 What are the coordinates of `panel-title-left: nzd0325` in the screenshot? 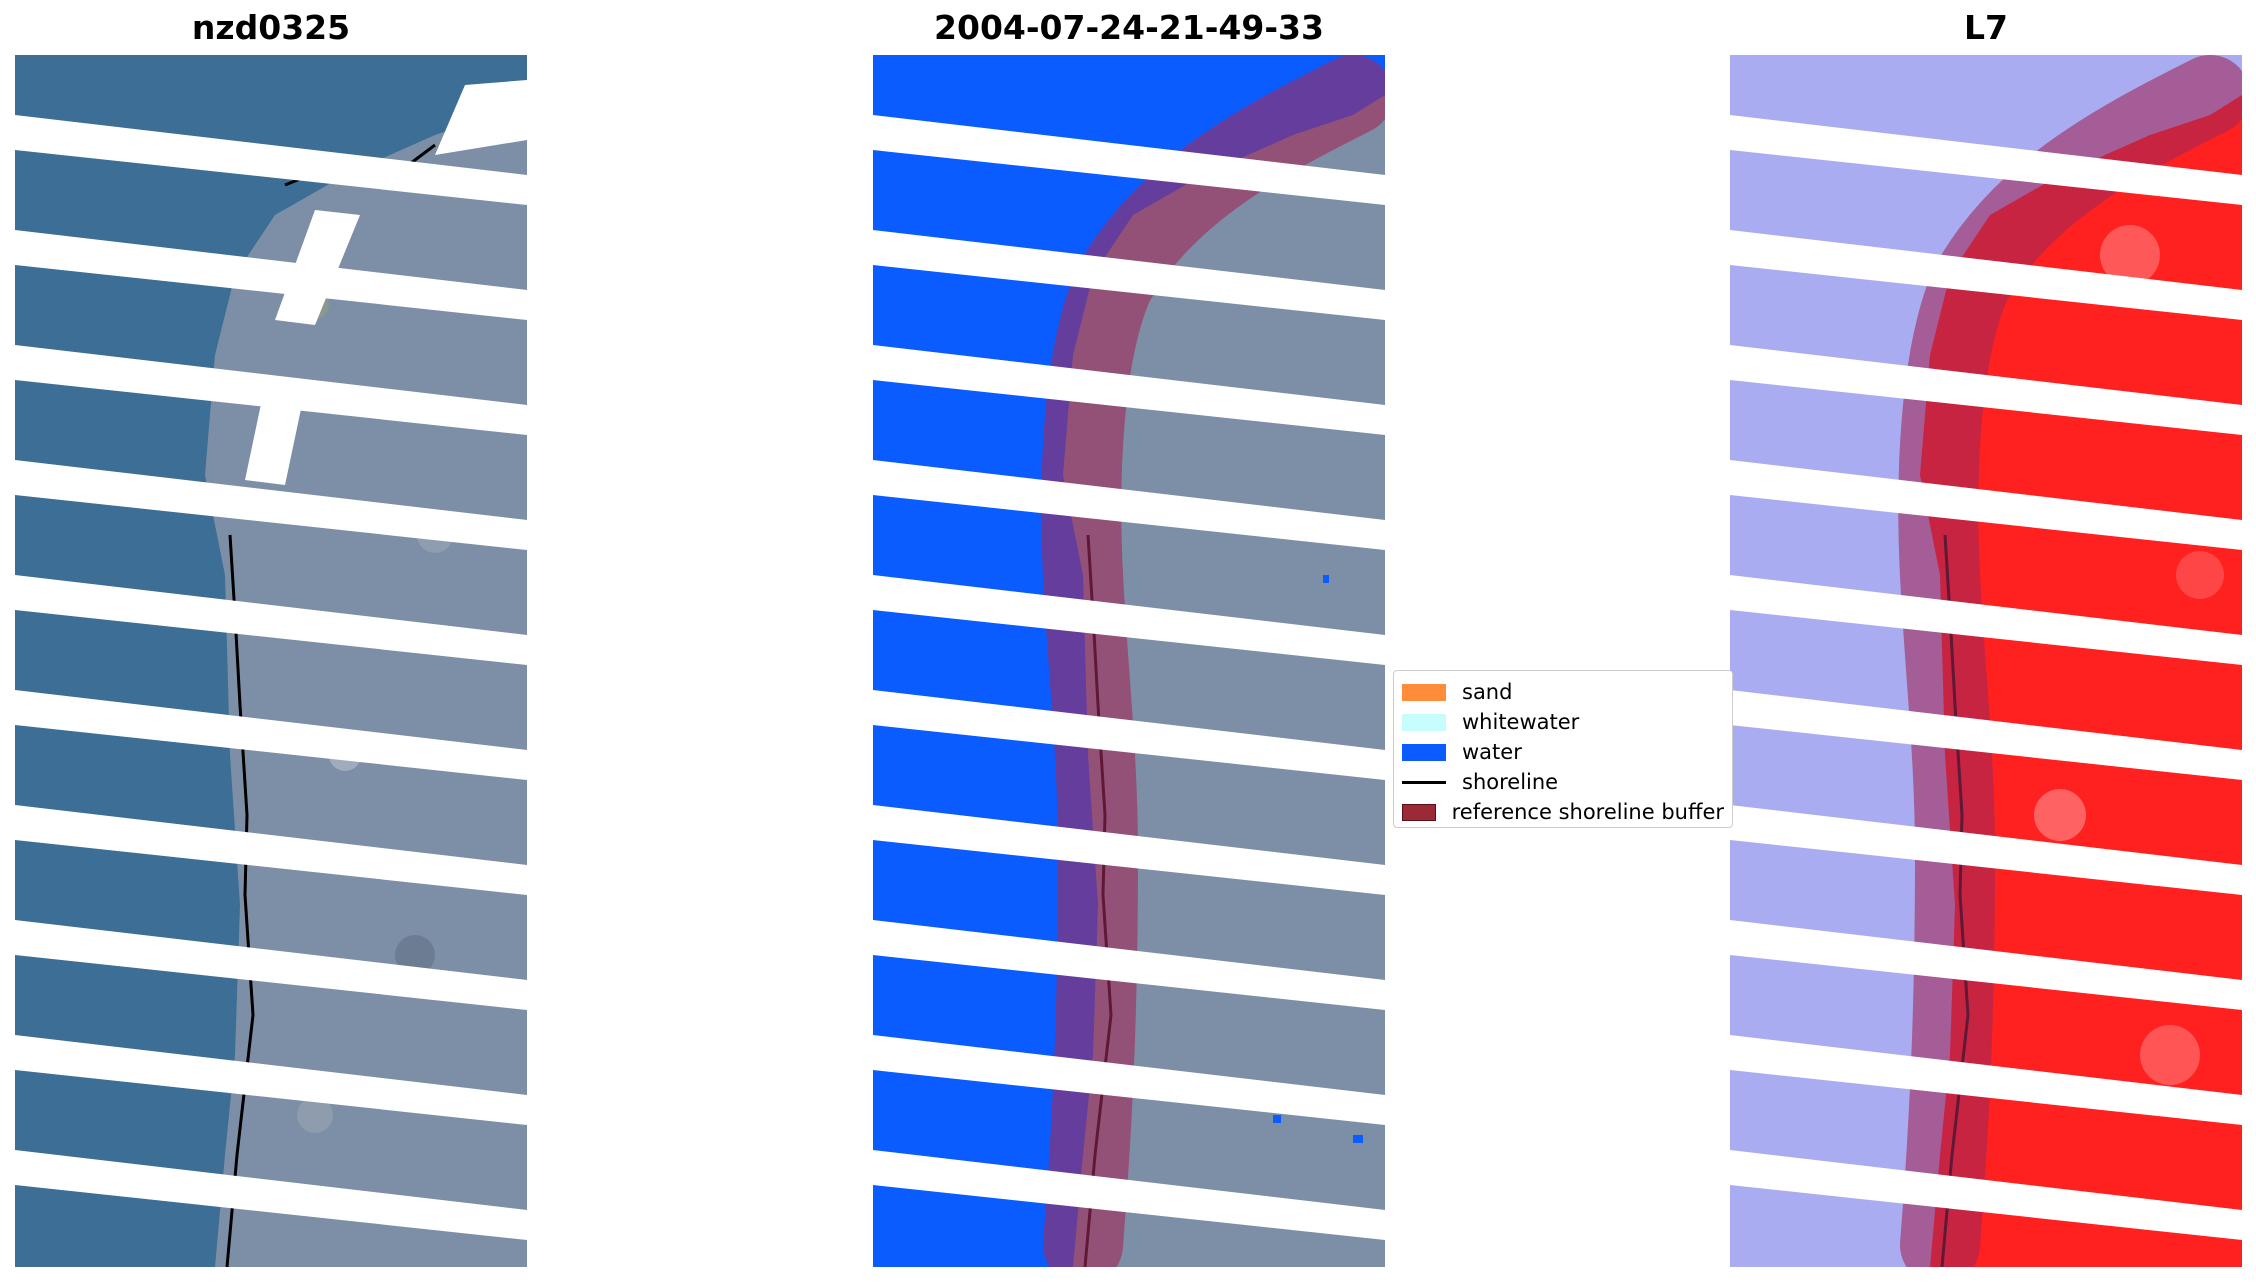 It's located at (271, 27).